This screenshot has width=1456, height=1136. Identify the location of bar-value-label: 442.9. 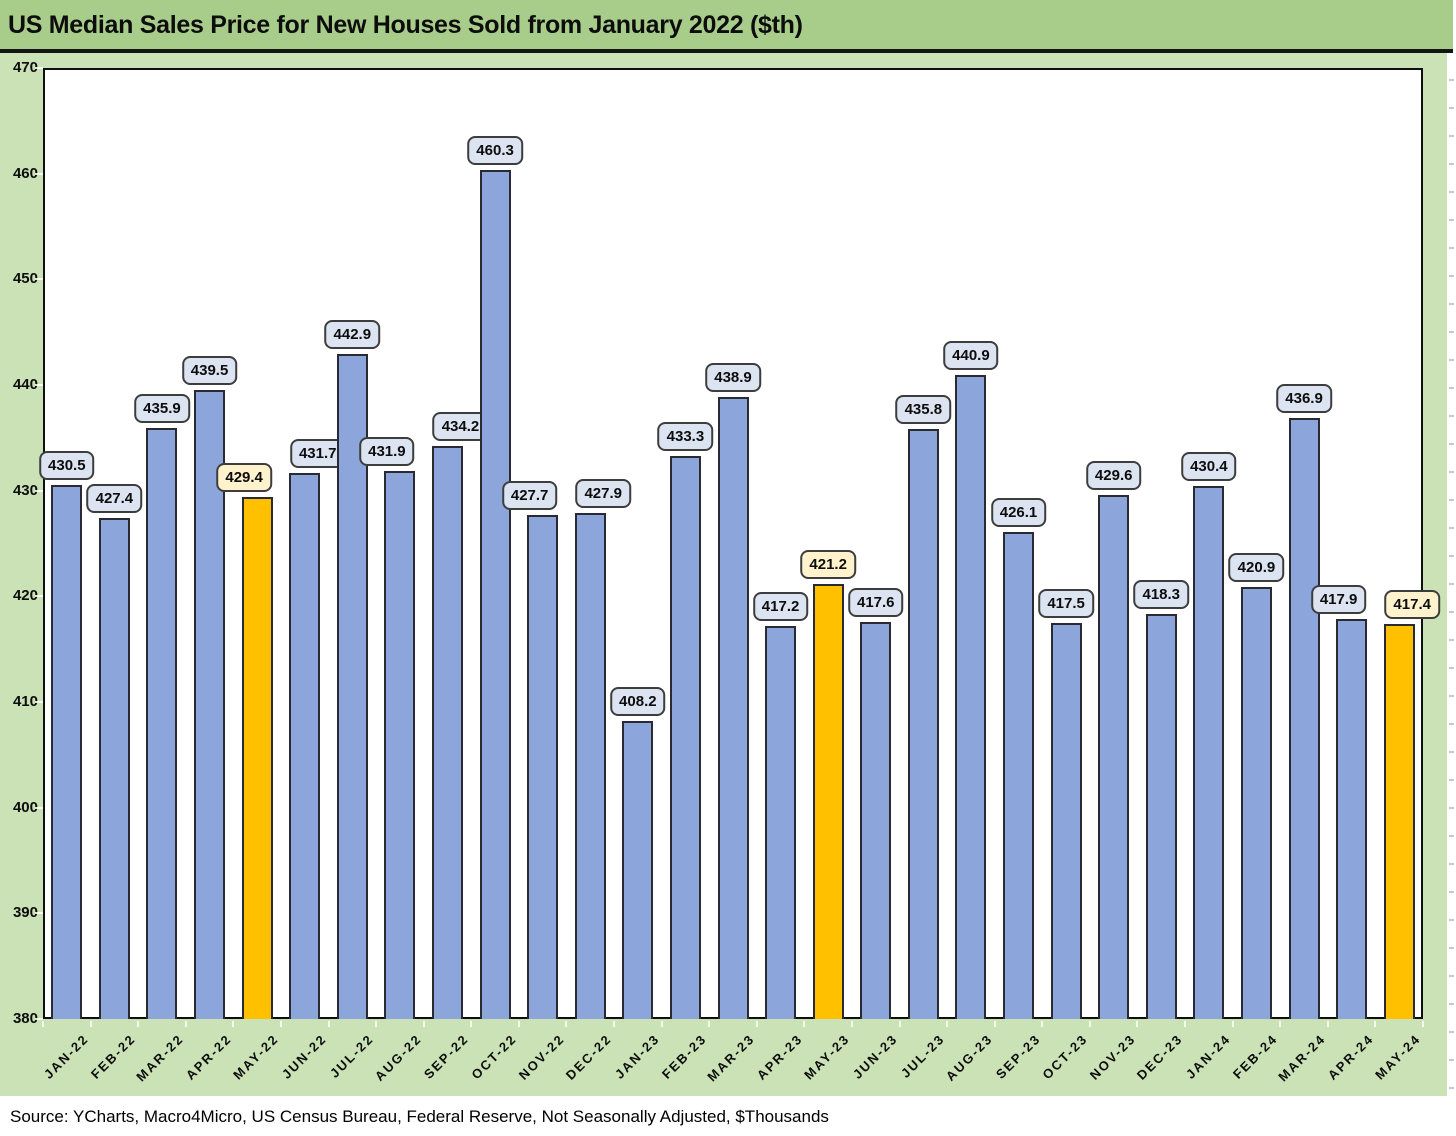
(352, 335).